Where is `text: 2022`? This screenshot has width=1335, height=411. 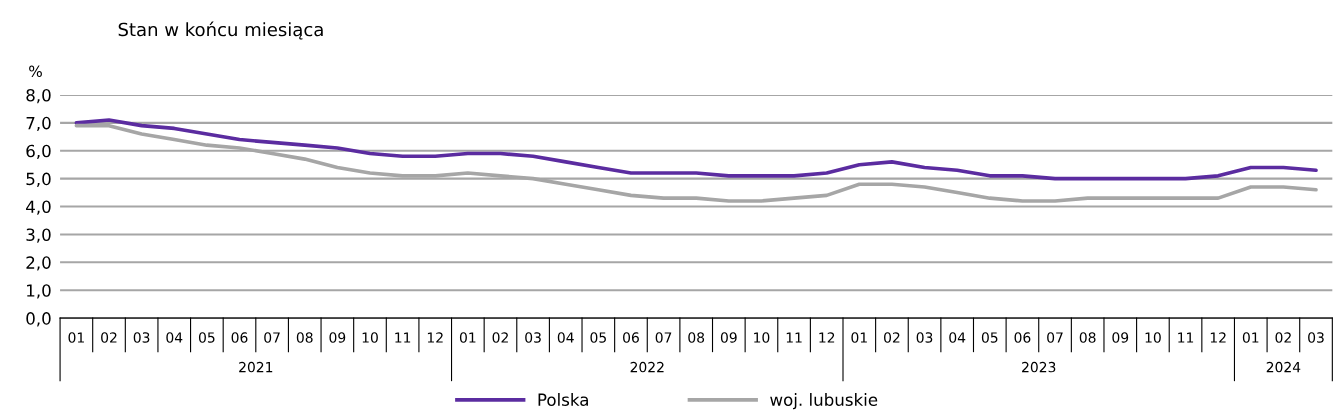
text: 2022 is located at coordinates (647, 367).